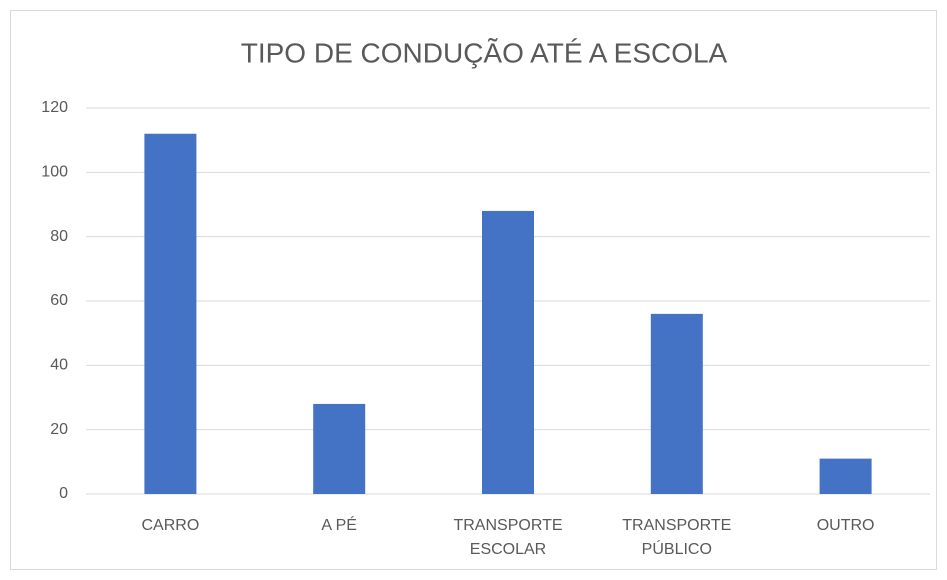 The height and width of the screenshot is (580, 947). What do you see at coordinates (59, 429) in the screenshot?
I see `y-tick-label: 20` at bounding box center [59, 429].